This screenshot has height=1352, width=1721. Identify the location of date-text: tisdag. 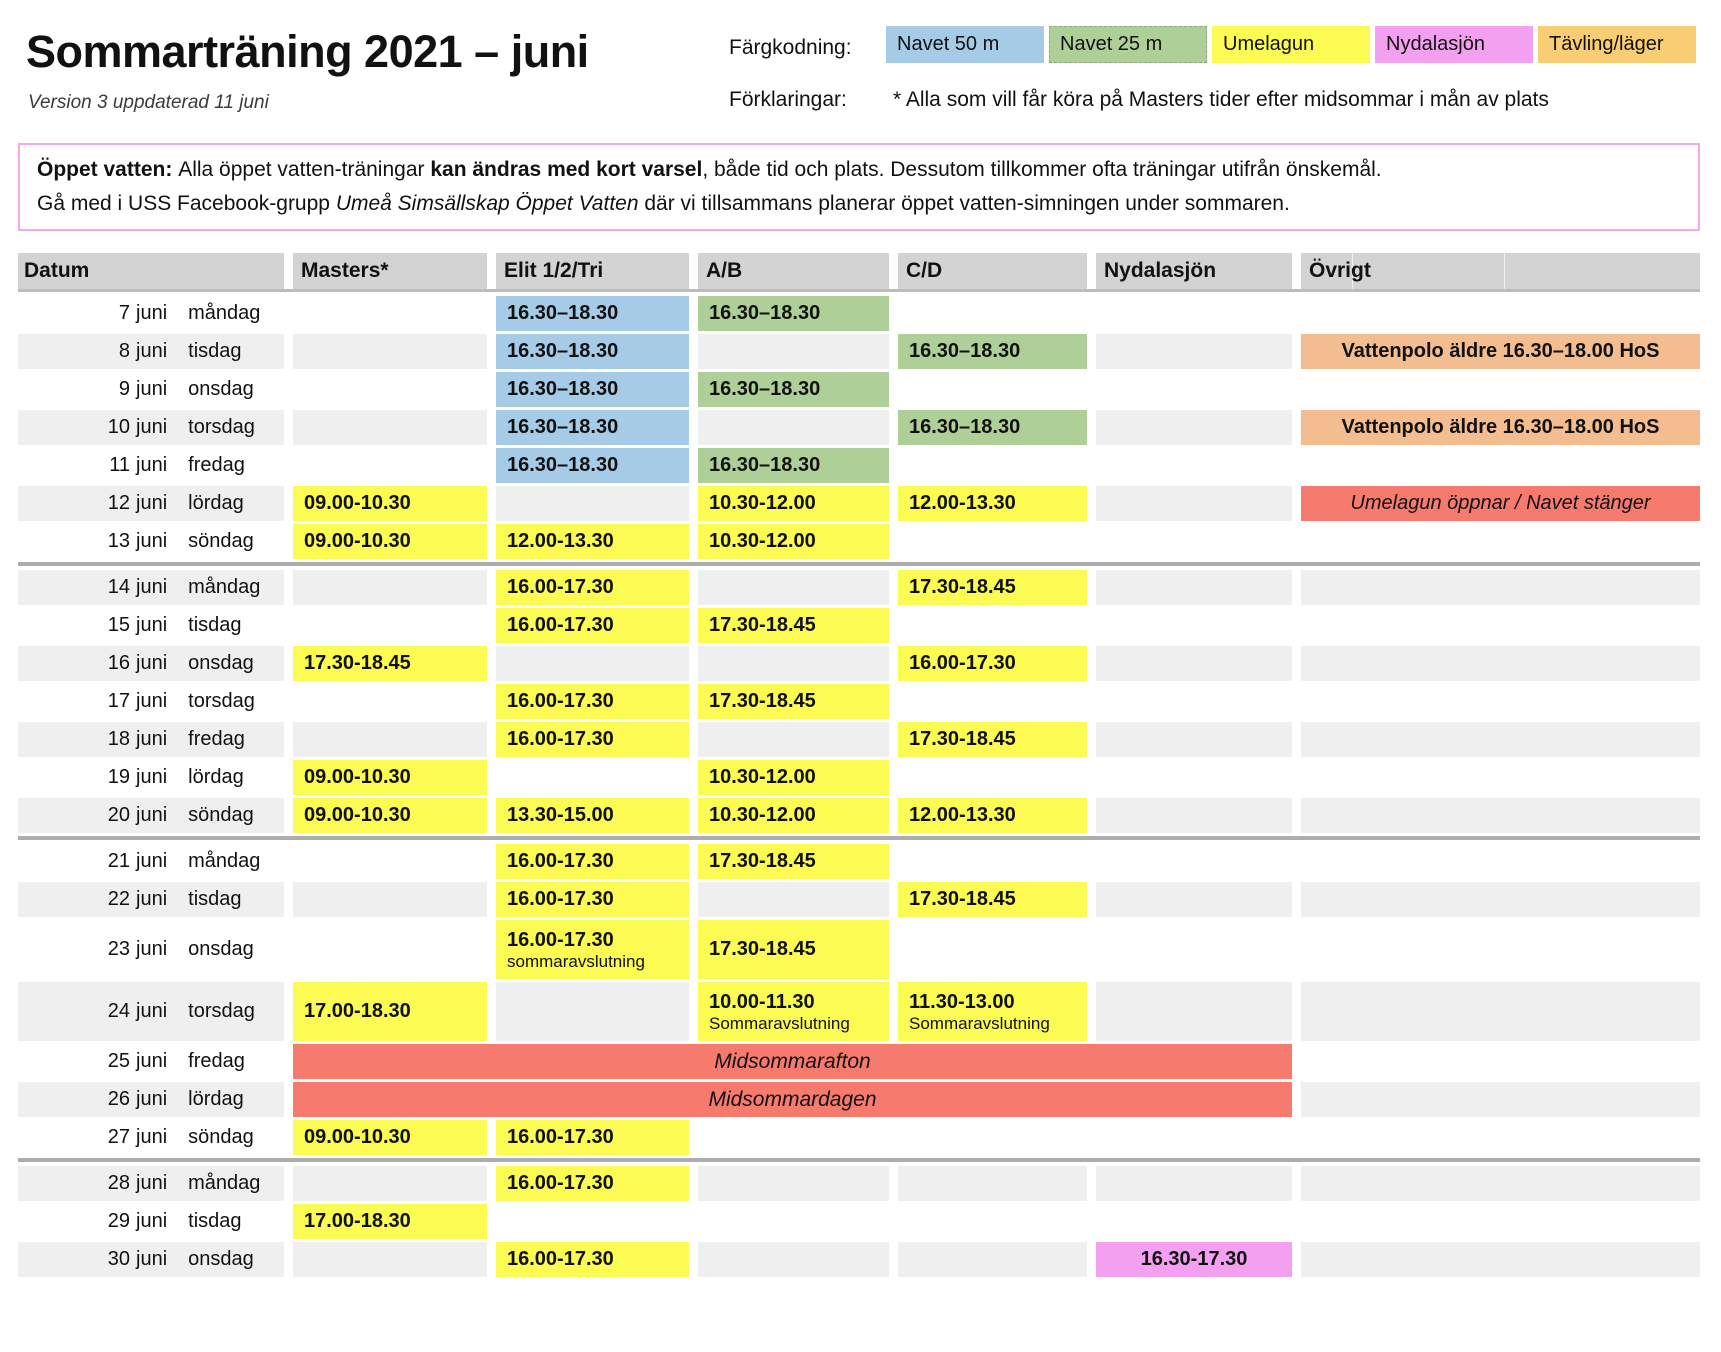
(215, 1221).